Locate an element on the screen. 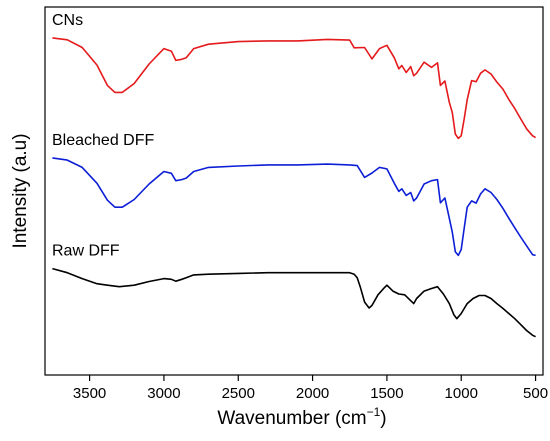 The height and width of the screenshot is (441, 550). x-tick-label: 3000 is located at coordinates (163, 393).